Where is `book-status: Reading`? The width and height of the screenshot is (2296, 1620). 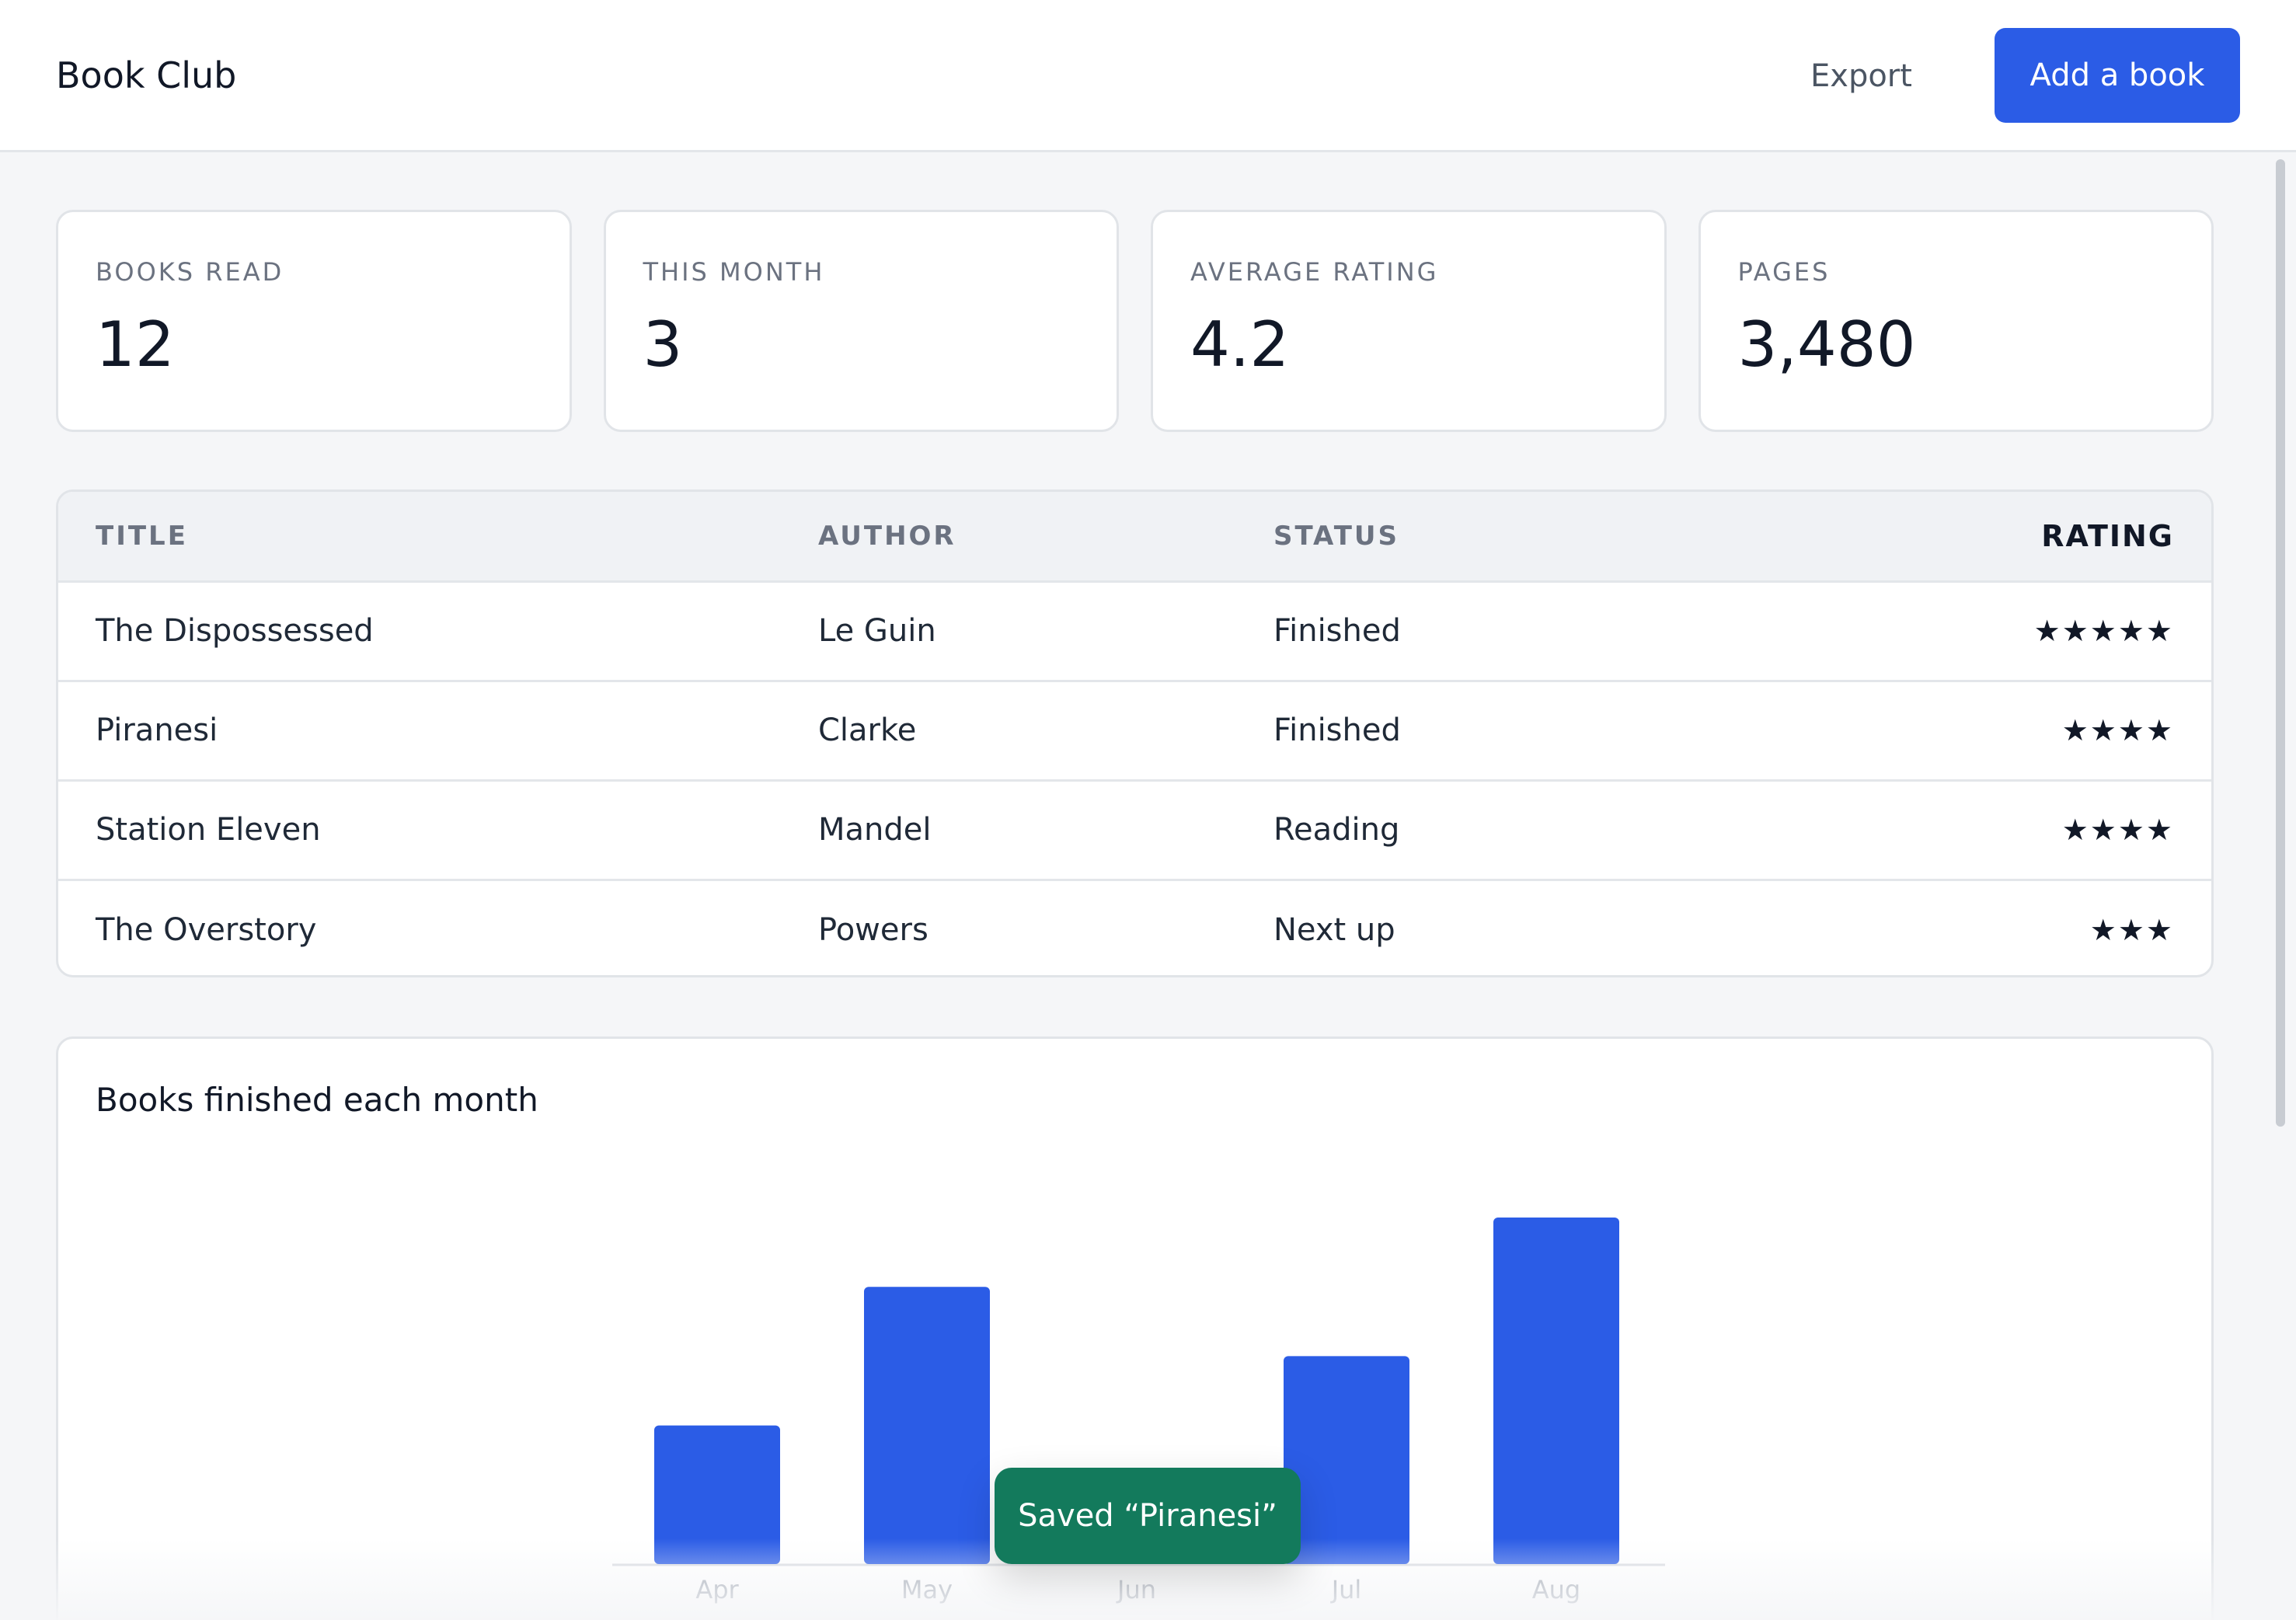
book-status: Reading is located at coordinates (1467, 830).